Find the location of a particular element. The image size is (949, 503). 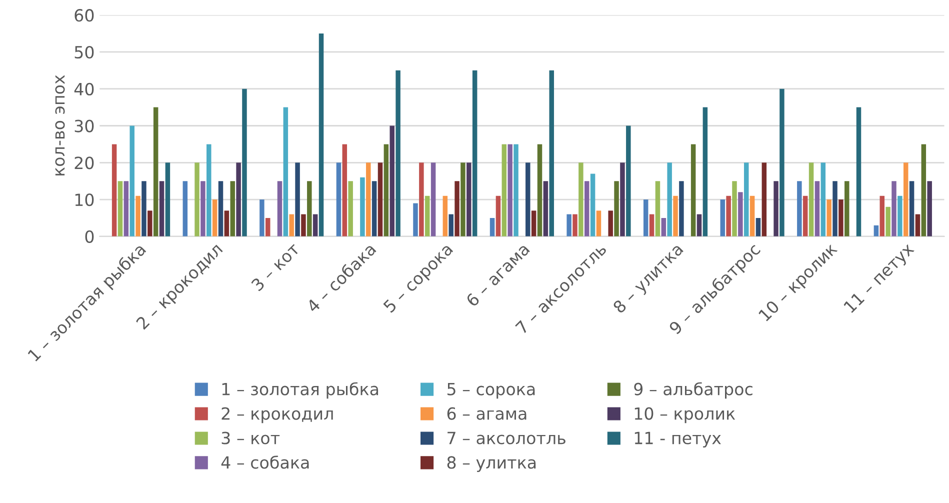

legend-label: 6 – агама is located at coordinates (486, 413).